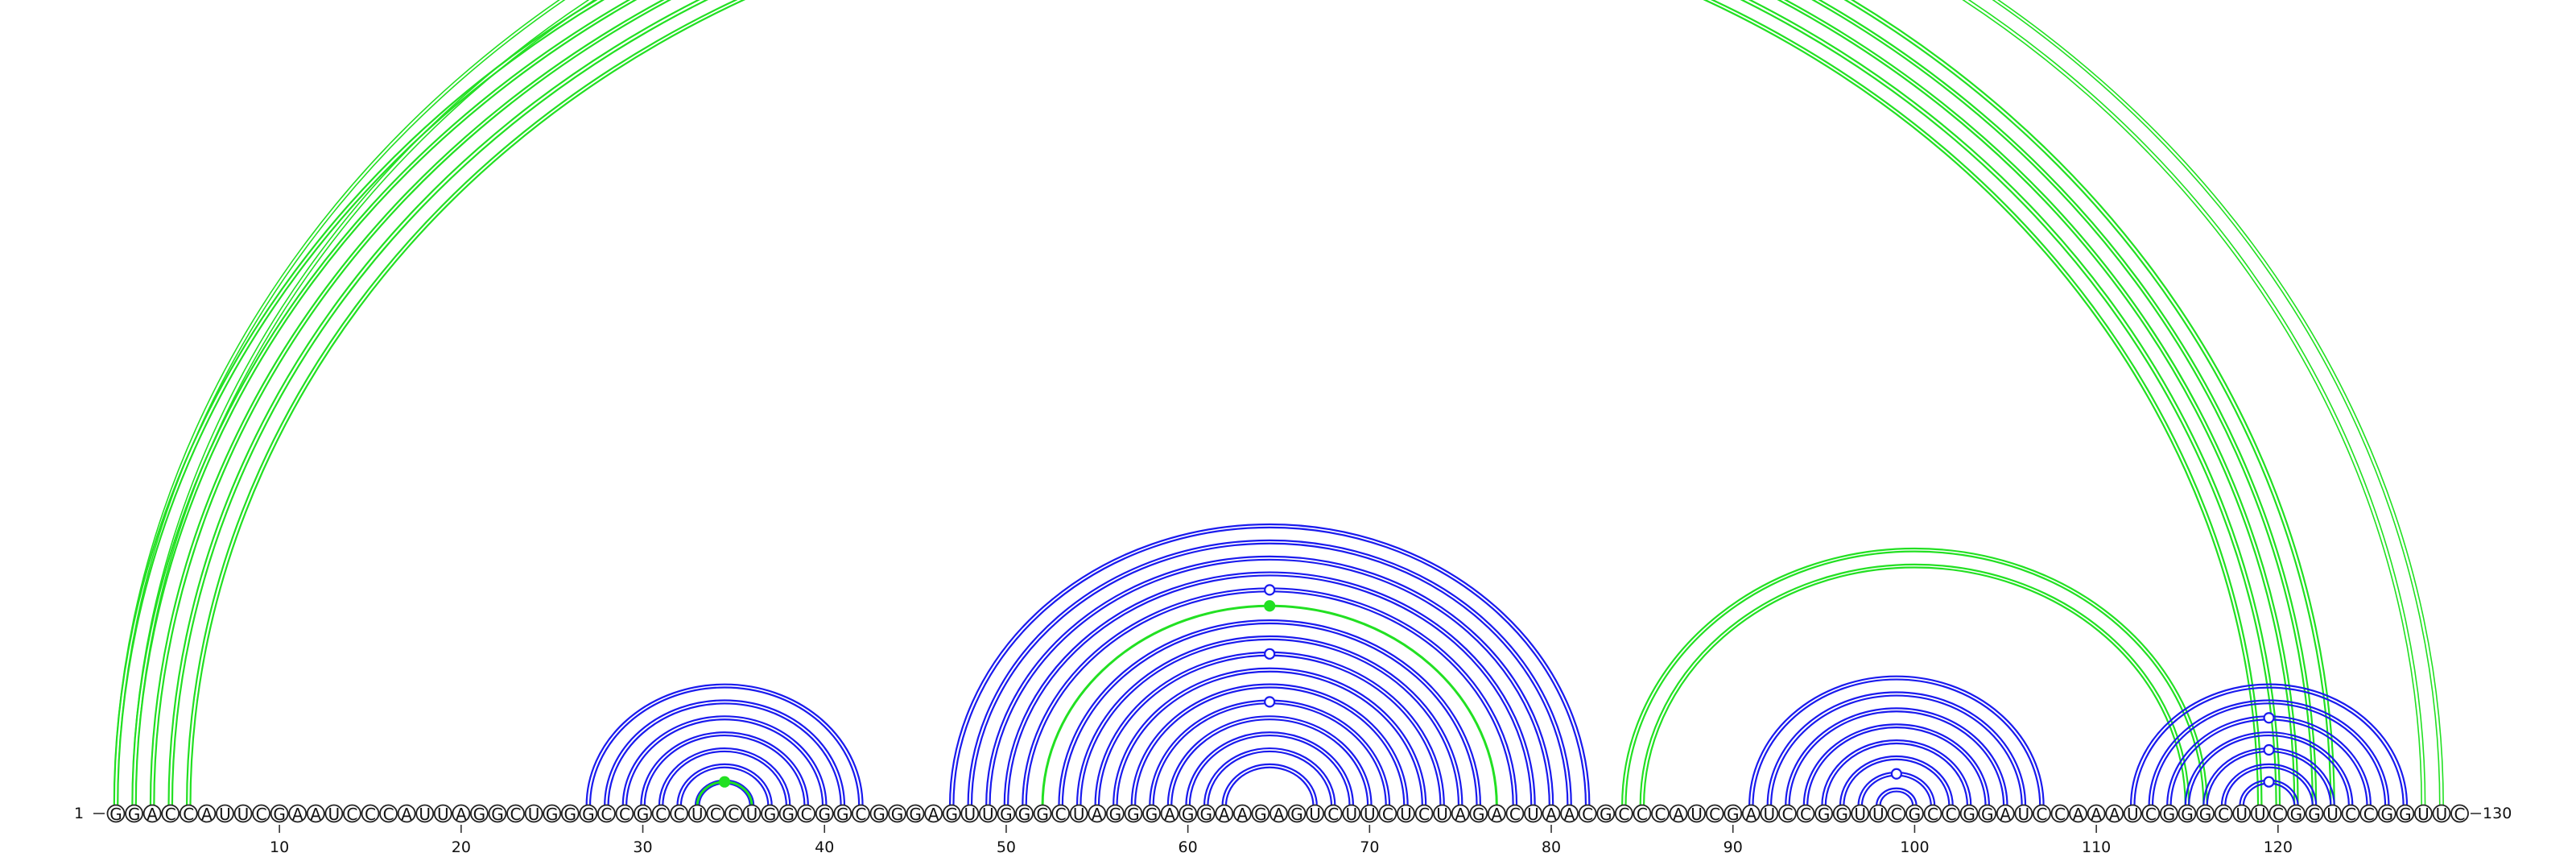  What do you see at coordinates (1188, 847) in the screenshot?
I see `tick-label: 60` at bounding box center [1188, 847].